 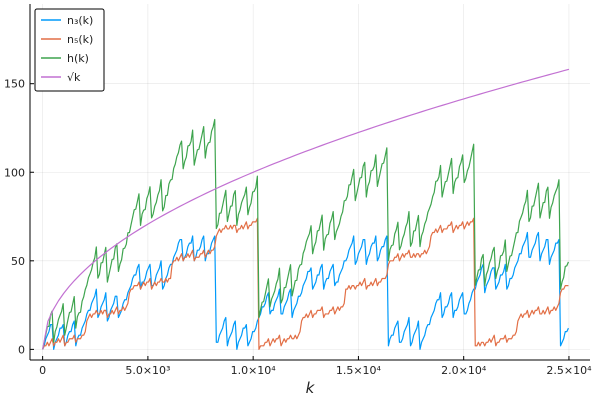 What do you see at coordinates (147, 370) in the screenshot?
I see `x-tick-label: 5.0×10³` at bounding box center [147, 370].